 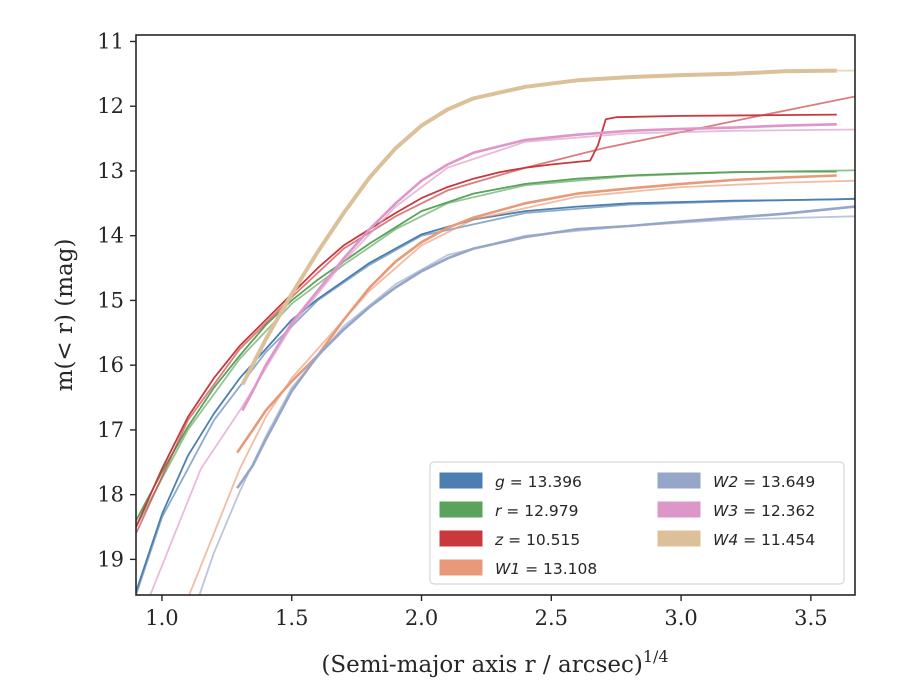 What do you see at coordinates (110, 236) in the screenshot?
I see `y-tick-label: 14` at bounding box center [110, 236].